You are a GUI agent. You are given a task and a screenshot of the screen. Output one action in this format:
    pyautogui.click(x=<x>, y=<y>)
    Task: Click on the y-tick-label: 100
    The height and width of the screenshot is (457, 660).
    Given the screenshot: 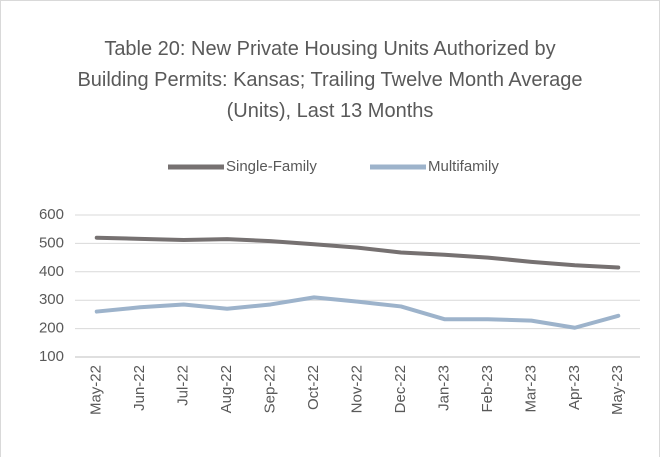 What is the action you would take?
    pyautogui.click(x=51, y=356)
    